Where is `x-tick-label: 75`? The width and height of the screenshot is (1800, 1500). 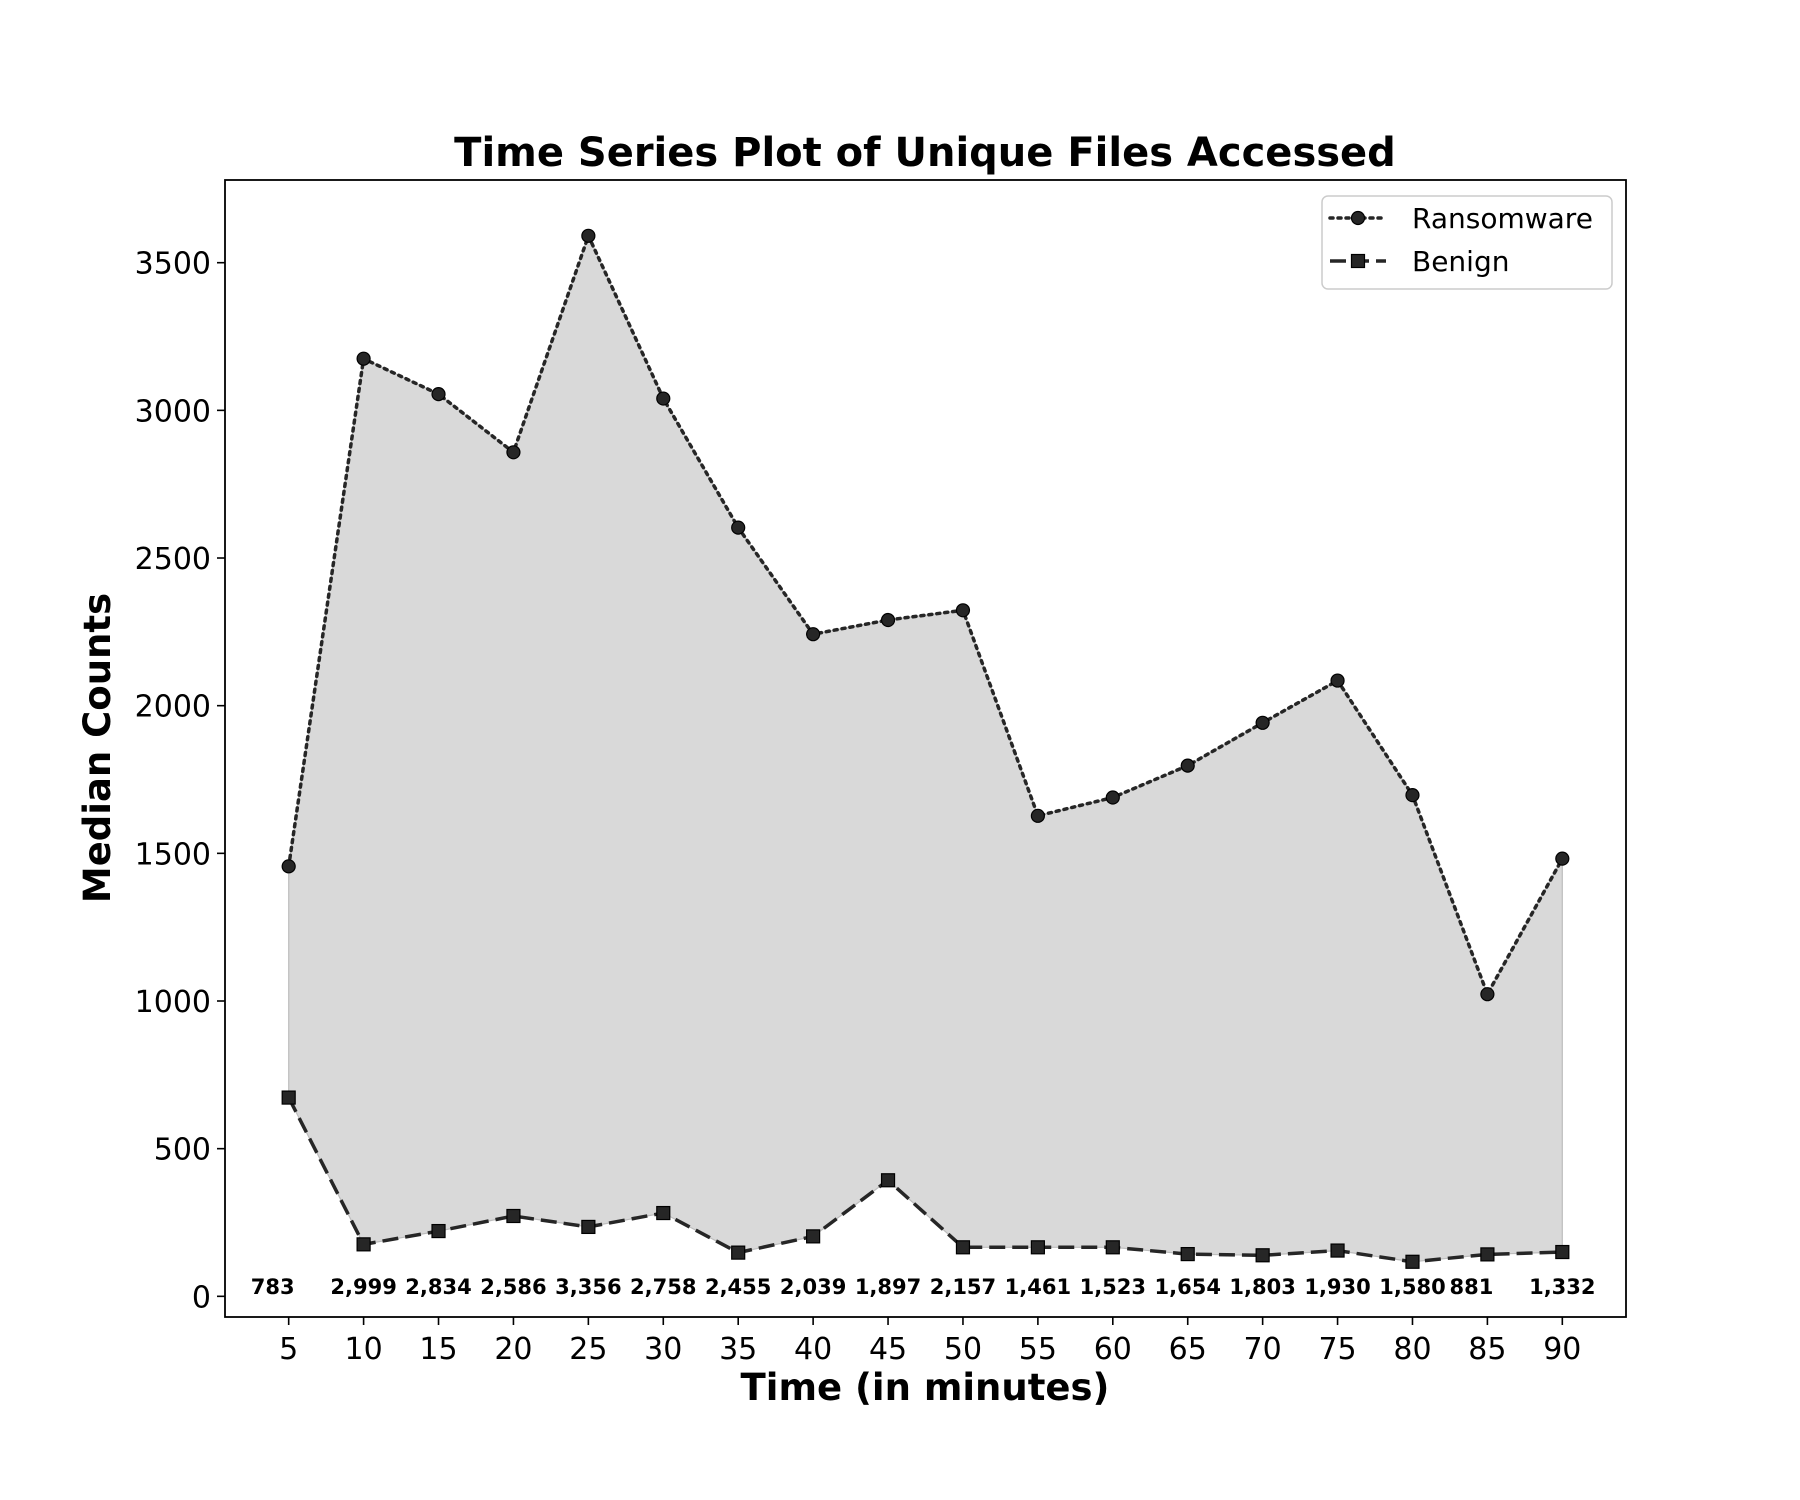
x-tick-label: 75 is located at coordinates (1337, 1349).